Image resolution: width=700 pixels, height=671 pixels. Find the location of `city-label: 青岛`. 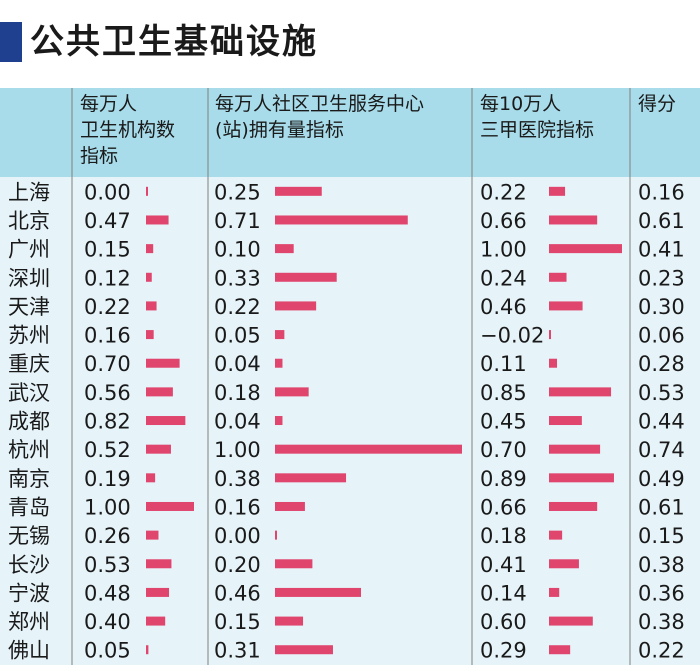

city-label: 青岛 is located at coordinates (29, 507).